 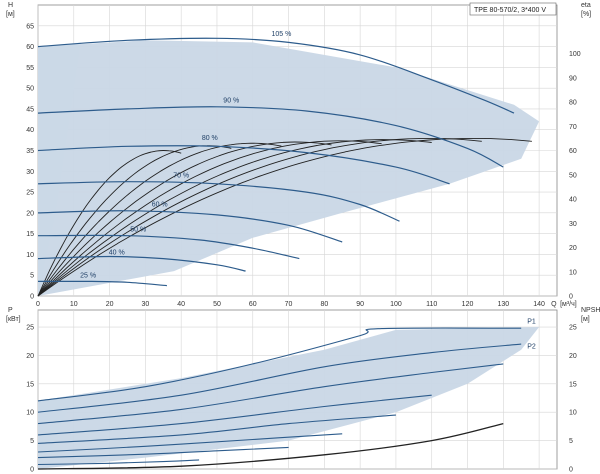 What do you see at coordinates (510, 10) in the screenshot?
I see `chart-title: TPE 80-570/2, 3*400 V` at bounding box center [510, 10].